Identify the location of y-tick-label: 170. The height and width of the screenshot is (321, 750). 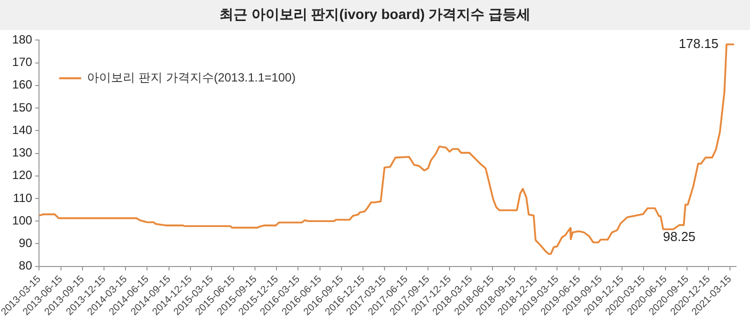
(22, 62).